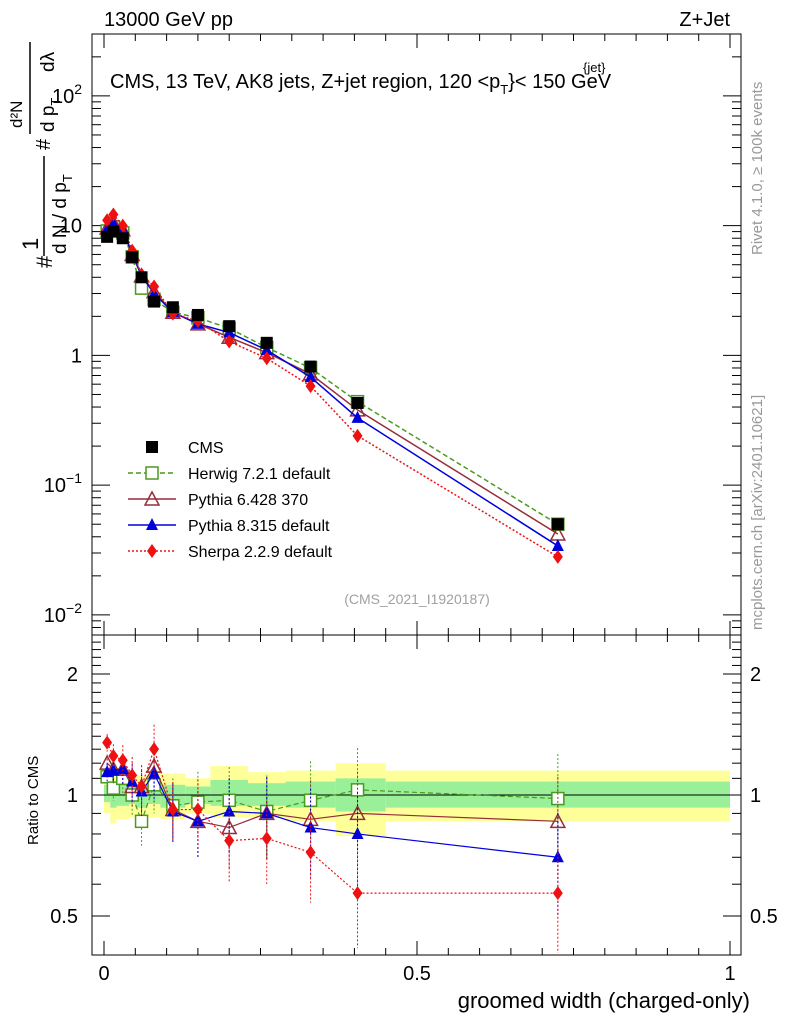  Describe the element at coordinates (103, 974) in the screenshot. I see `x-tick-label: 0` at that location.